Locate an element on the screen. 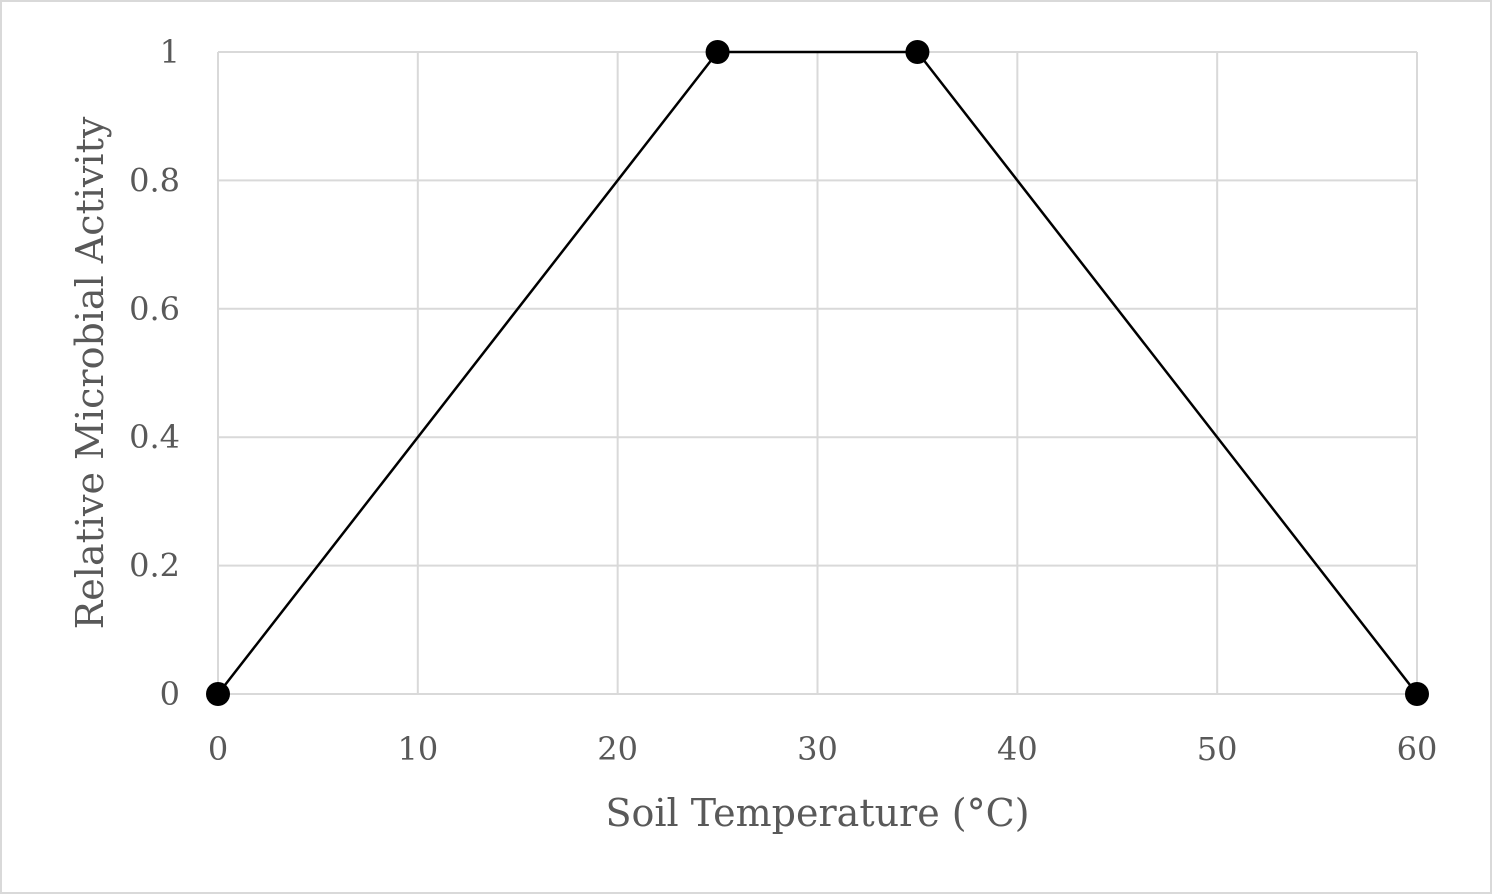  y-tick-label: 1 is located at coordinates (170, 52).